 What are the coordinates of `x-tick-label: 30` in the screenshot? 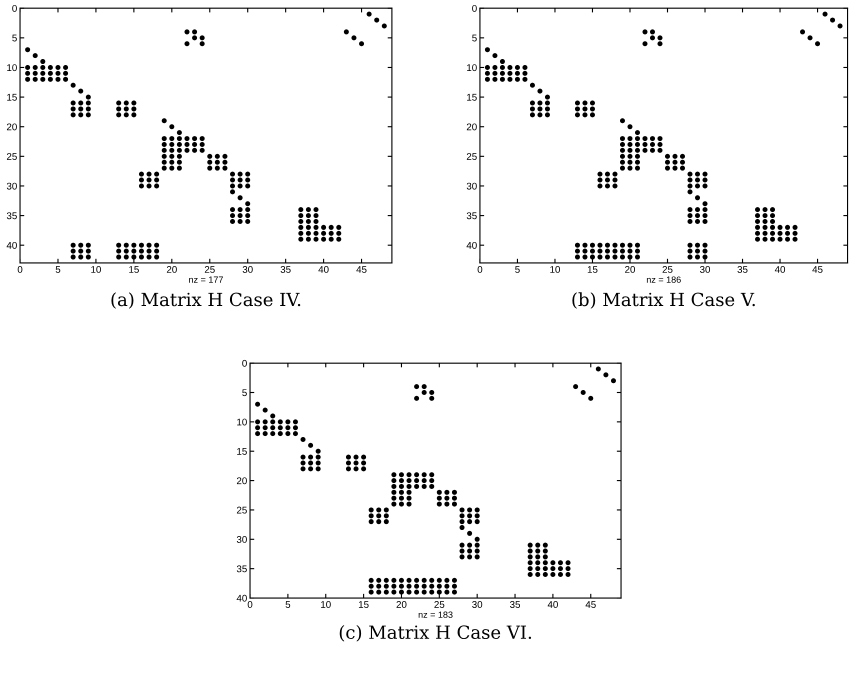 It's located at (705, 269).